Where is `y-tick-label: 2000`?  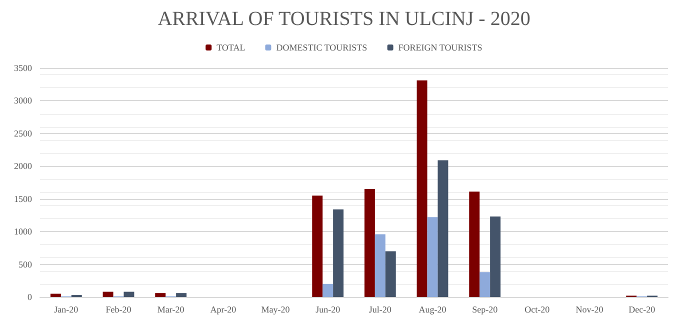 y-tick-label: 2000 is located at coordinates (23, 166).